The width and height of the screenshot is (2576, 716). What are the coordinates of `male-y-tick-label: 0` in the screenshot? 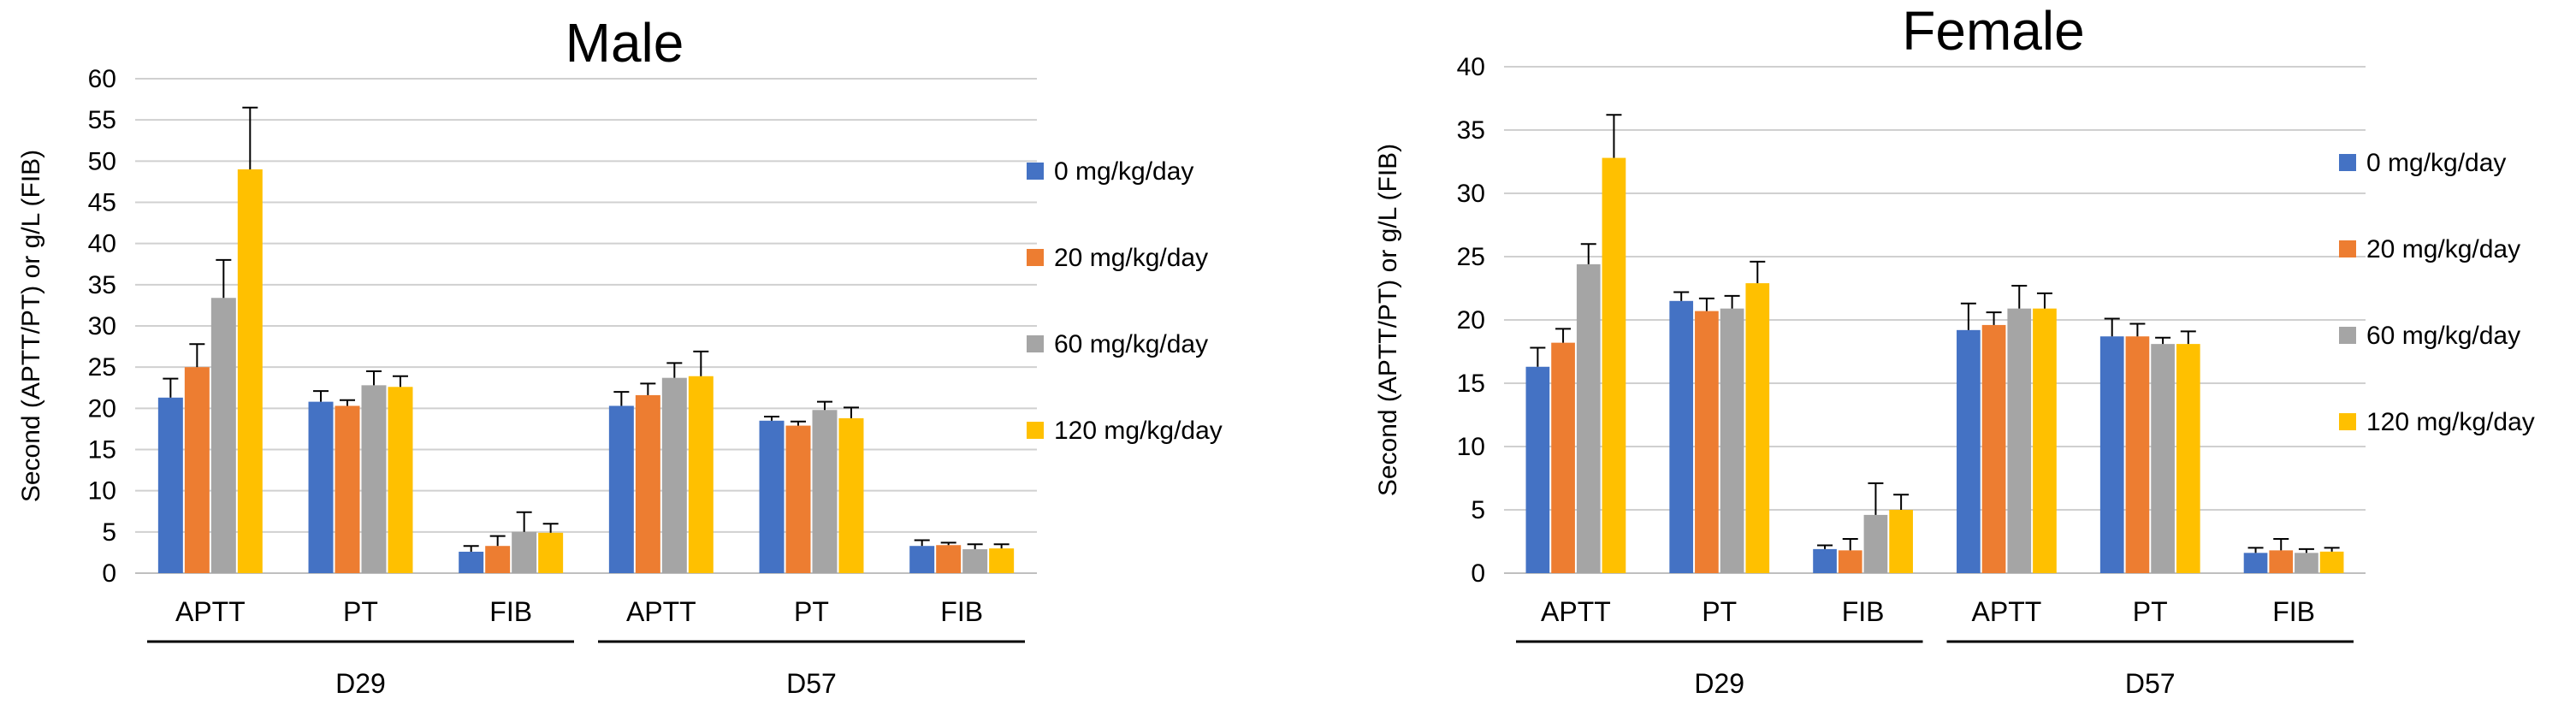 It's located at (109, 573).